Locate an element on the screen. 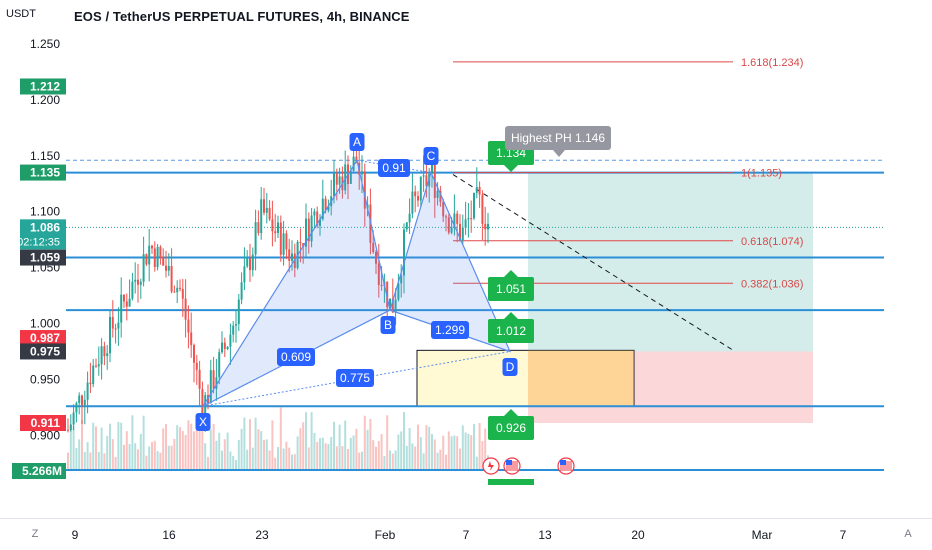 Image resolution: width=932 pixels, height=550 pixels. time-axis-bar is located at coordinates (466, 534).